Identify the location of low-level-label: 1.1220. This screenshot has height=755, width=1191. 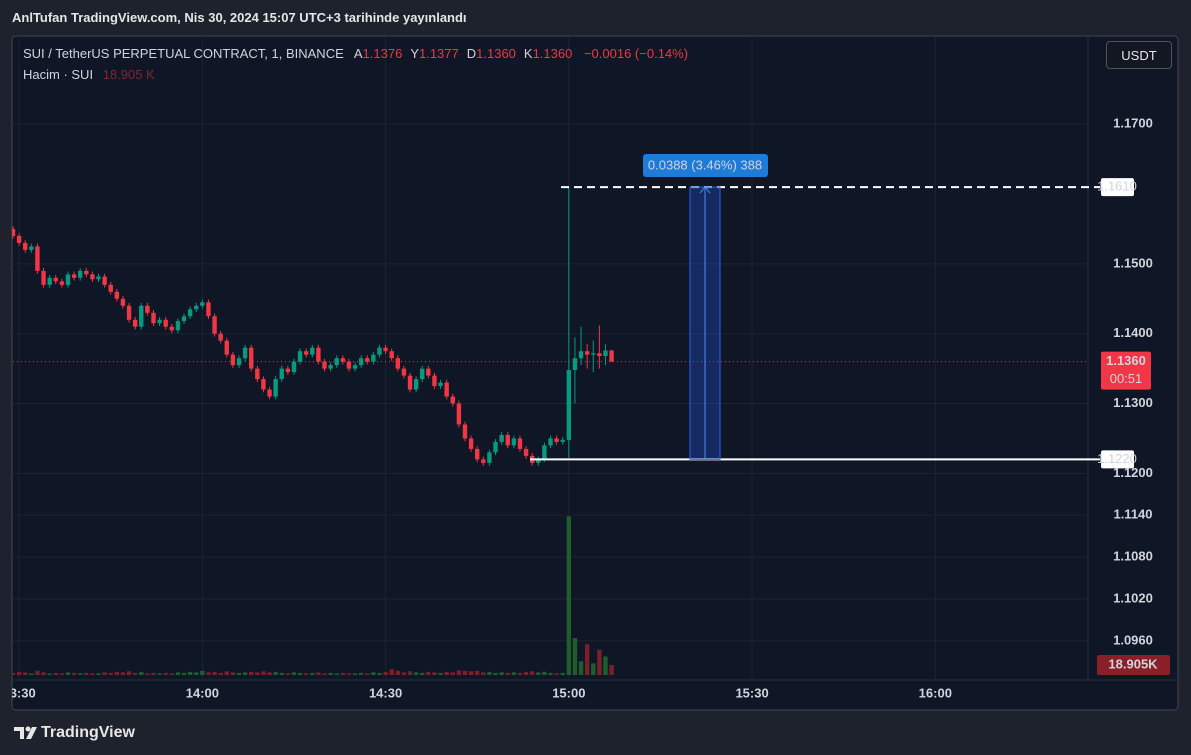
(1117, 458).